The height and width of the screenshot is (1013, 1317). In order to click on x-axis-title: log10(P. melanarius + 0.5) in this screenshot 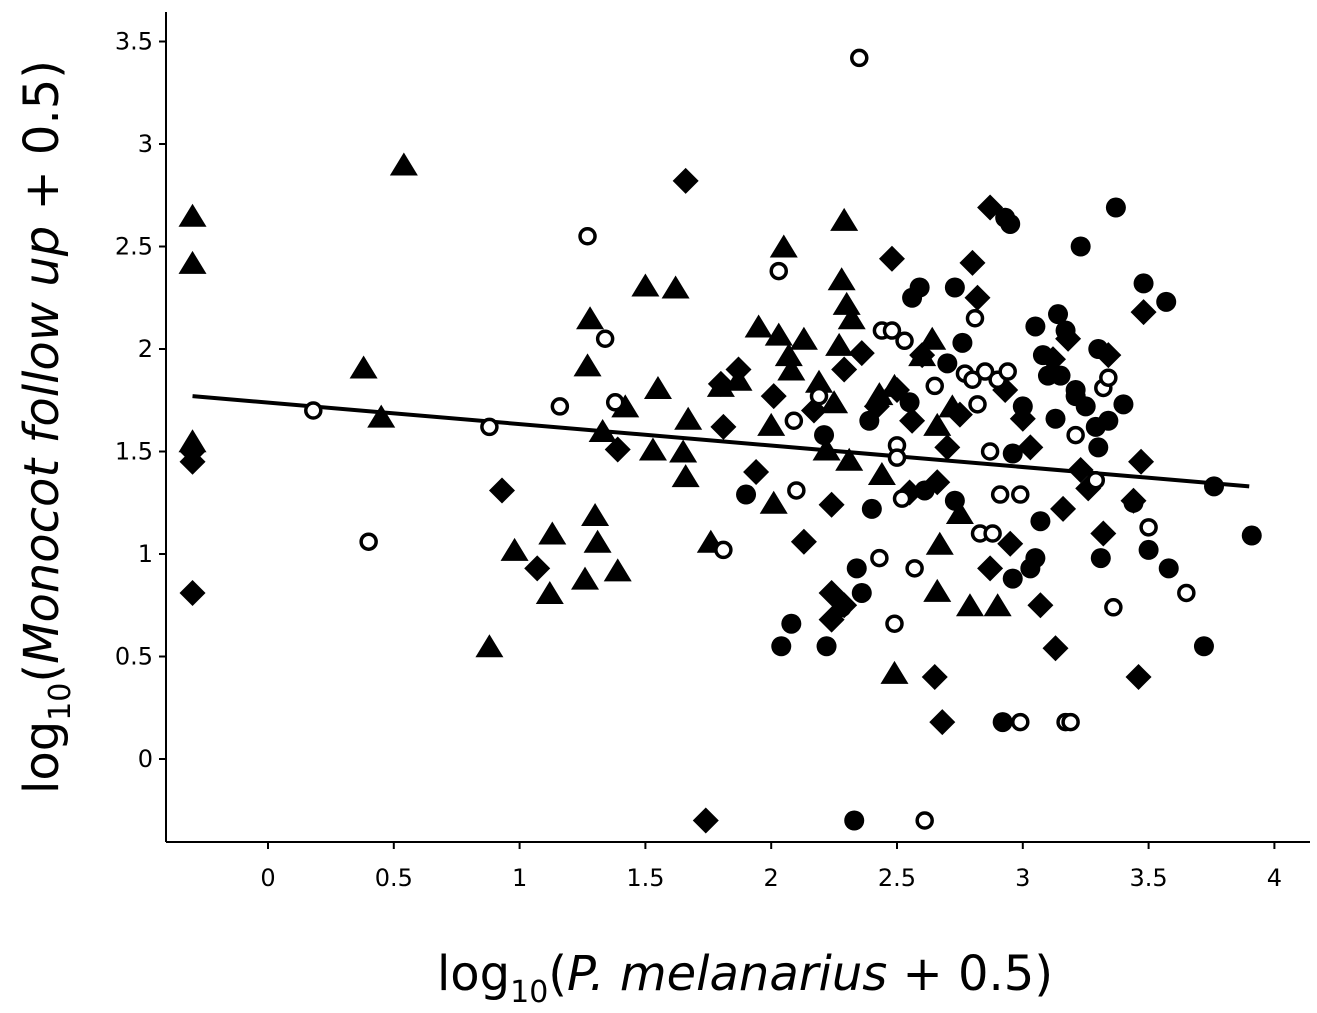, I will do `click(745, 978)`.